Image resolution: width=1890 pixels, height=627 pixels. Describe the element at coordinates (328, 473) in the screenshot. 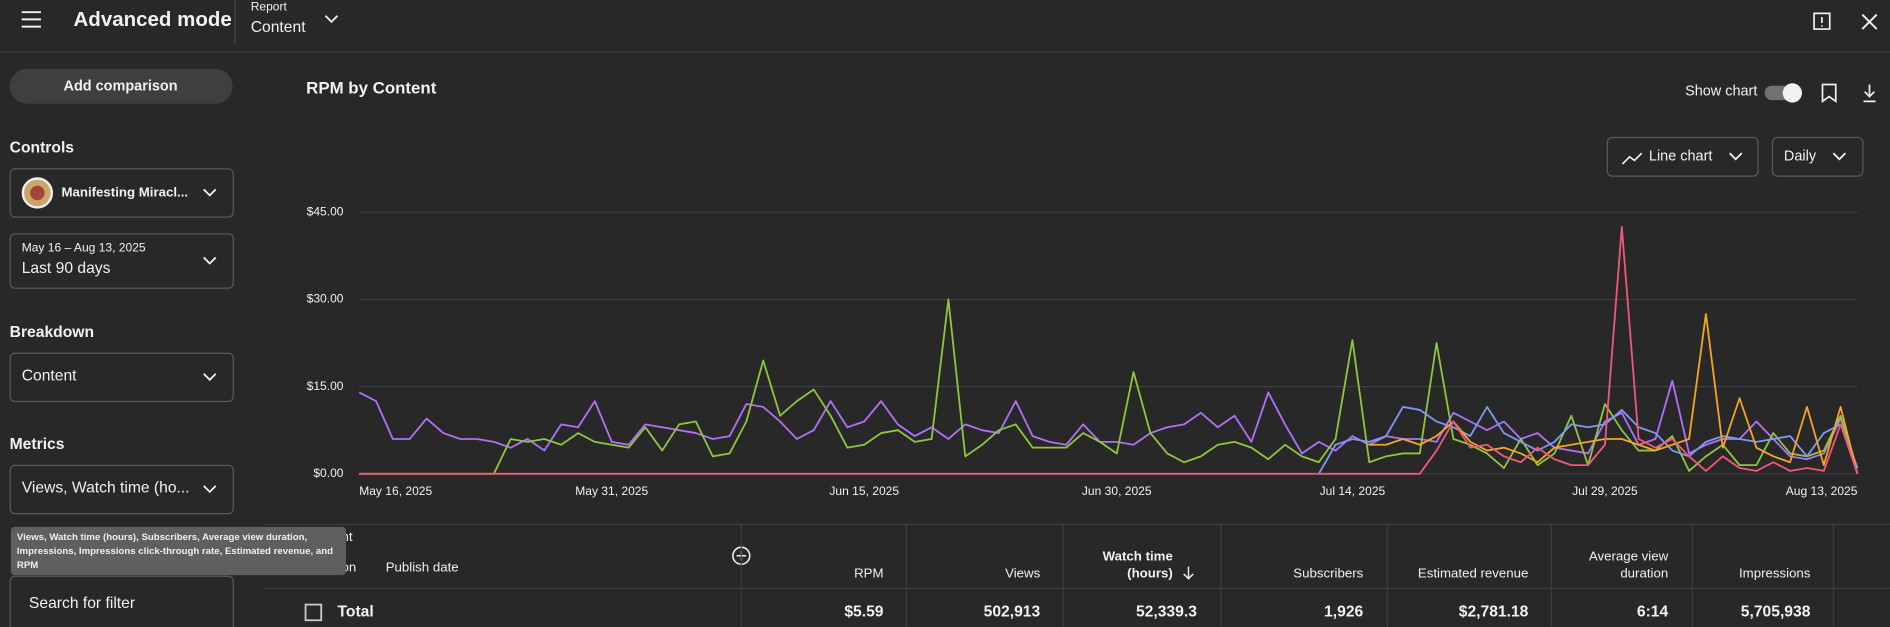

I see `y-tick-label: $0.00` at that location.